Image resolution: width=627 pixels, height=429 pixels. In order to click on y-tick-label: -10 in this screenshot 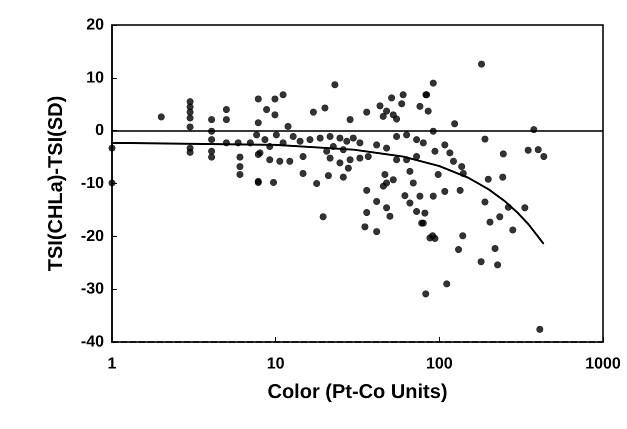, I will do `click(92, 183)`.